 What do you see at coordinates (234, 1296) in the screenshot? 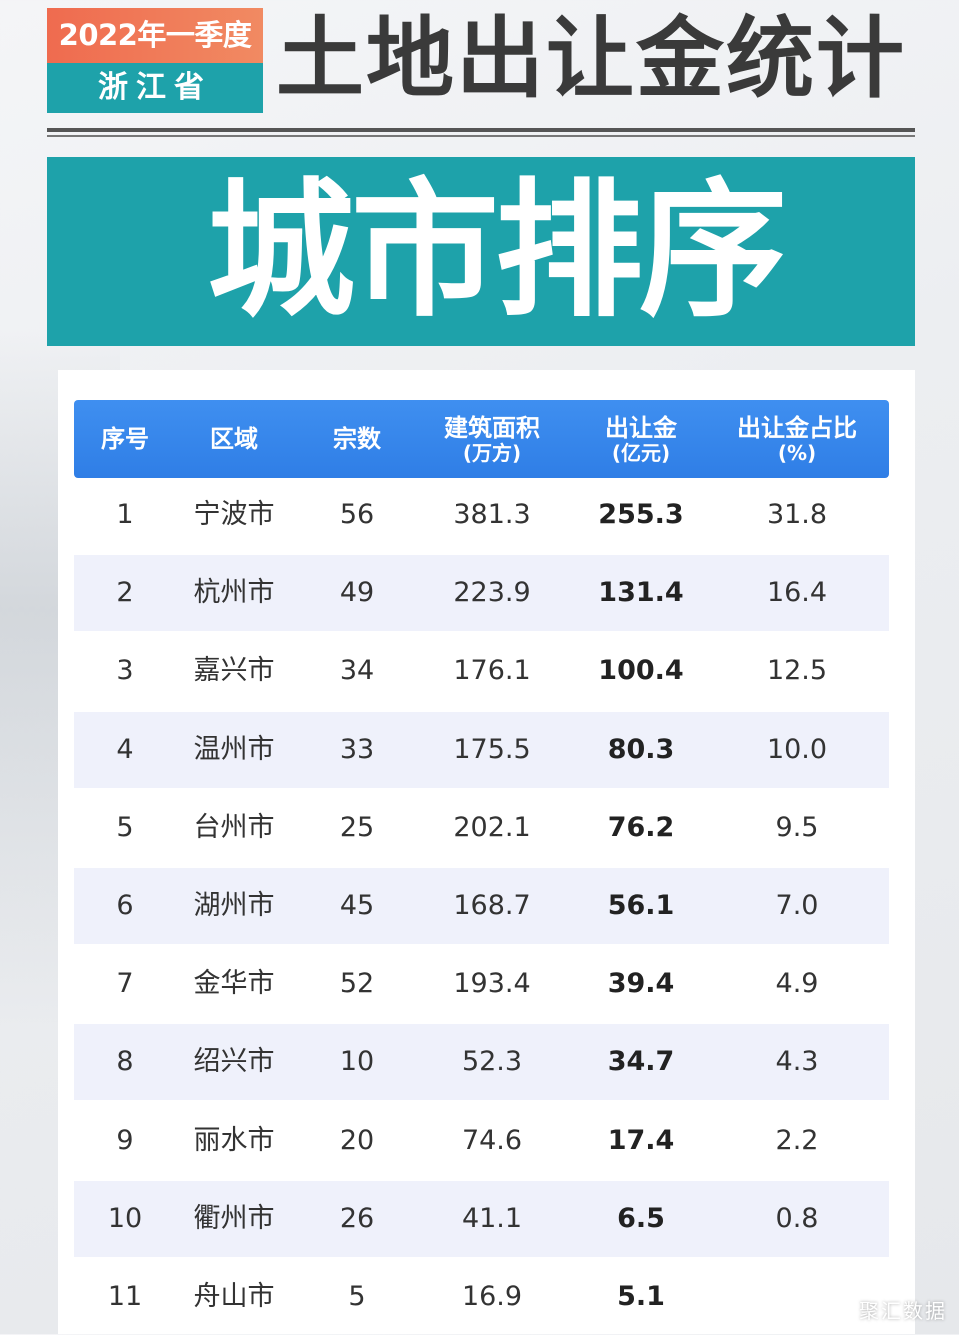
I see `col-region: 舟山市` at bounding box center [234, 1296].